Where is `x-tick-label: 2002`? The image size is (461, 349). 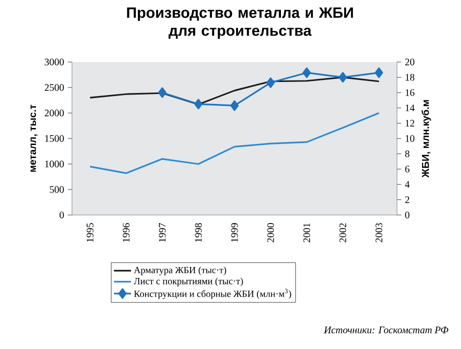
x-tick-label: 2002 is located at coordinates (342, 232).